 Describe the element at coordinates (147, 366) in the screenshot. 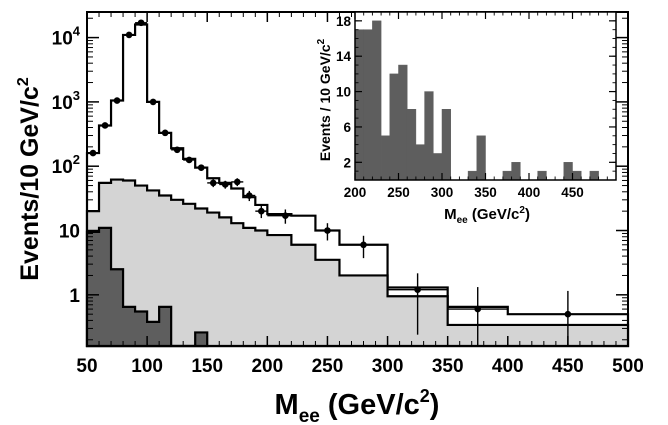

I see `x-tick-label: 100` at that location.